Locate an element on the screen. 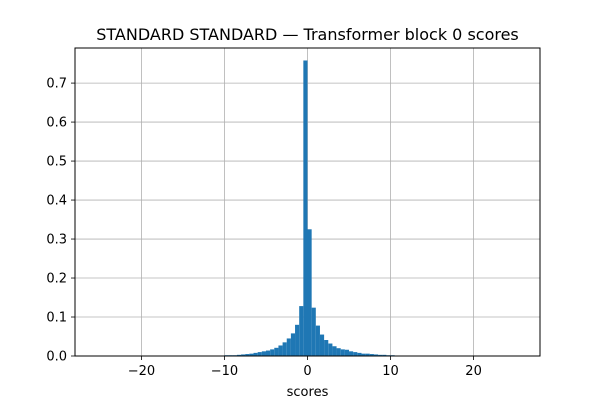 The image size is (600, 404). y-tick-label: 0.3 is located at coordinates (56, 240).